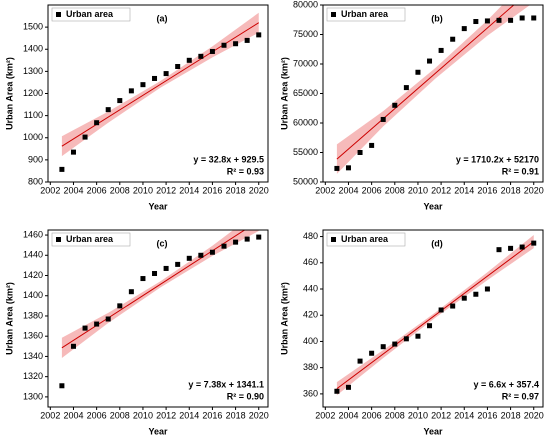 The width and height of the screenshot is (550, 445). I want to click on y-tick-label: 1300, so click(33, 71).